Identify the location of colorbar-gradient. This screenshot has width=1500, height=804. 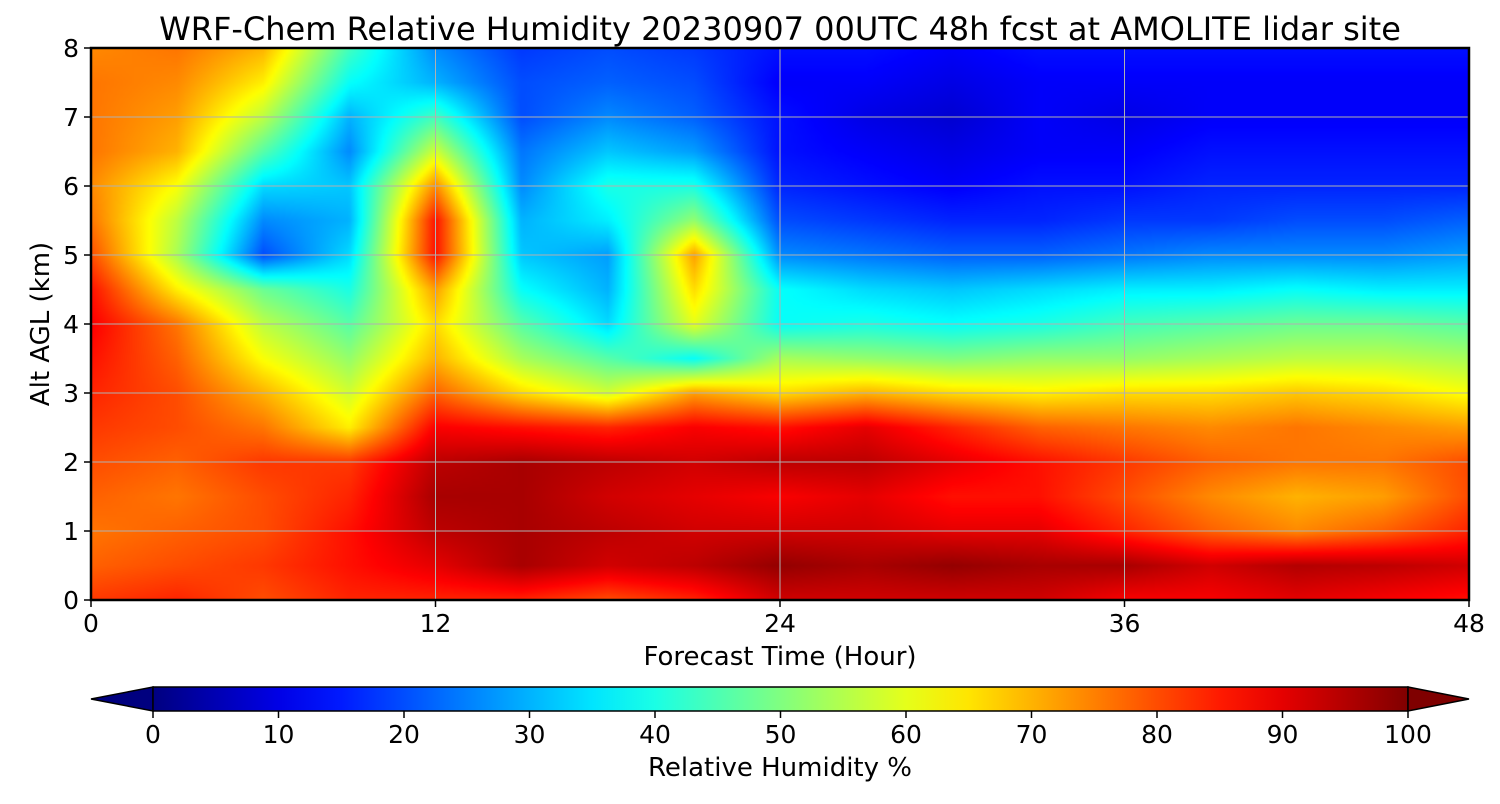
(780, 699).